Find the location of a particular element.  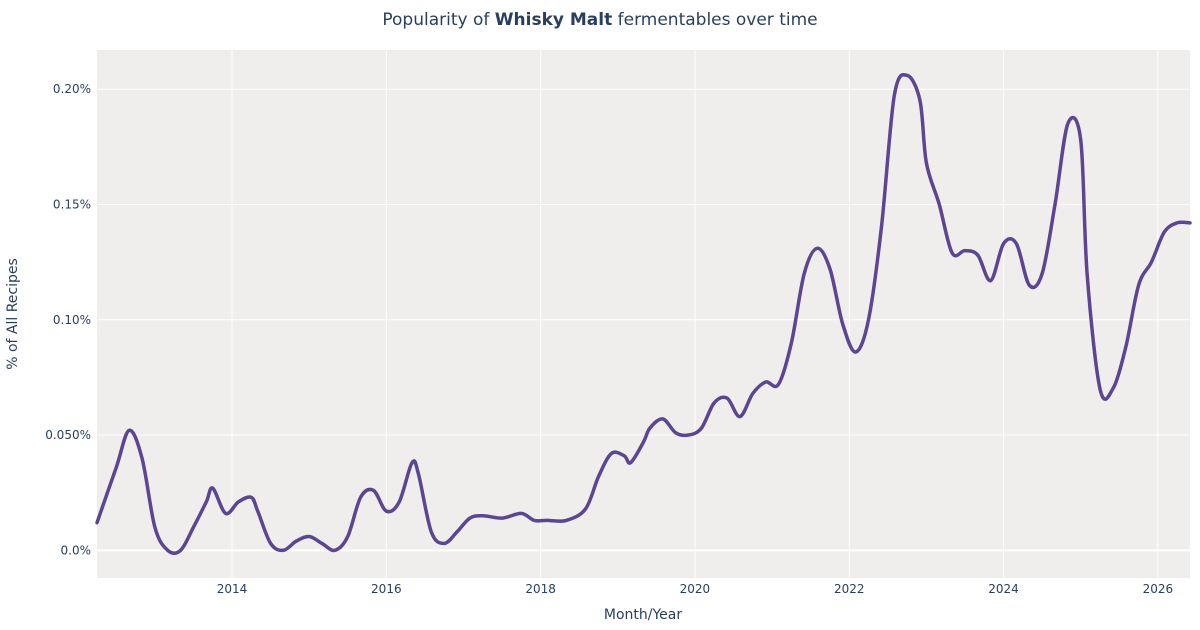

y-tick-label: 0.20% is located at coordinates (72, 89).